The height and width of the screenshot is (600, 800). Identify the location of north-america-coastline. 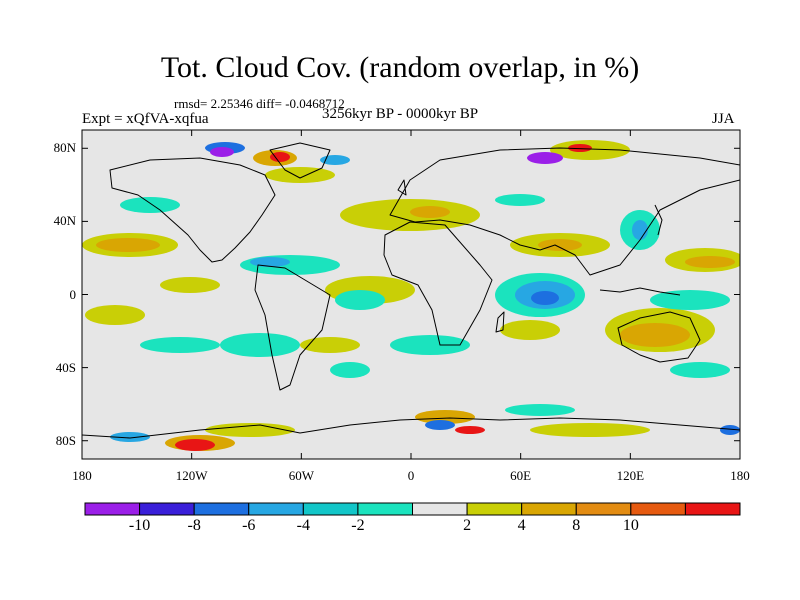
(192, 210).